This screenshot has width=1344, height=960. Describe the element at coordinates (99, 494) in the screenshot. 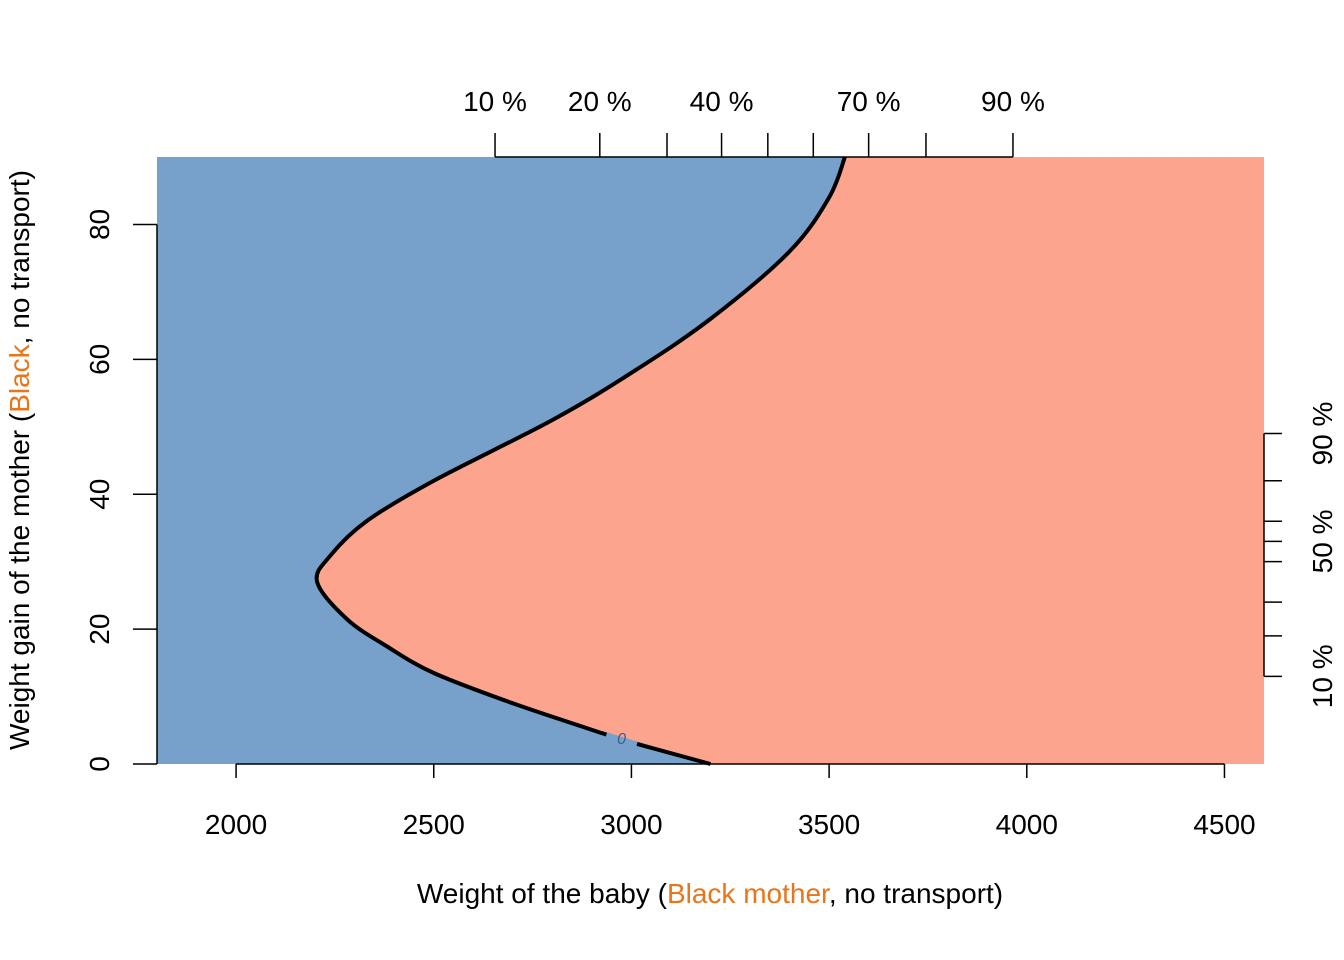

I see `y-tick-label: 40` at that location.